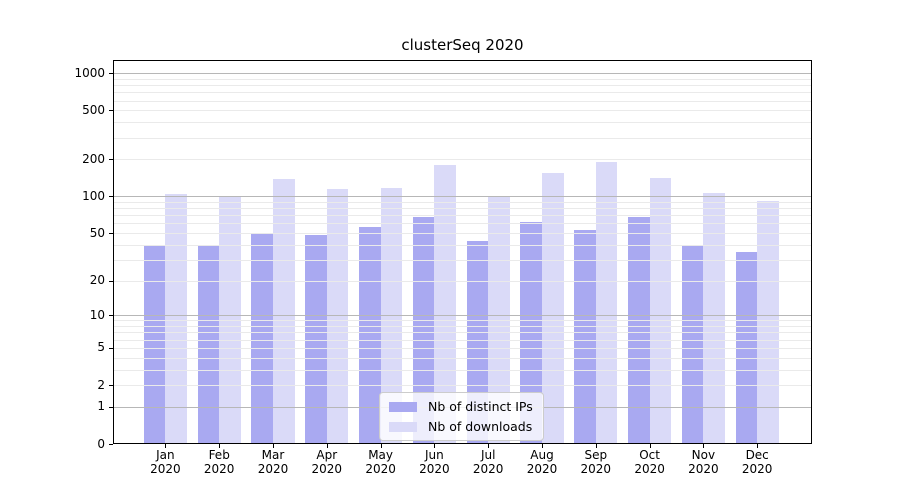  What do you see at coordinates (403, 406) in the screenshot?
I see `legend-swatch-distinct-ips` at bounding box center [403, 406].